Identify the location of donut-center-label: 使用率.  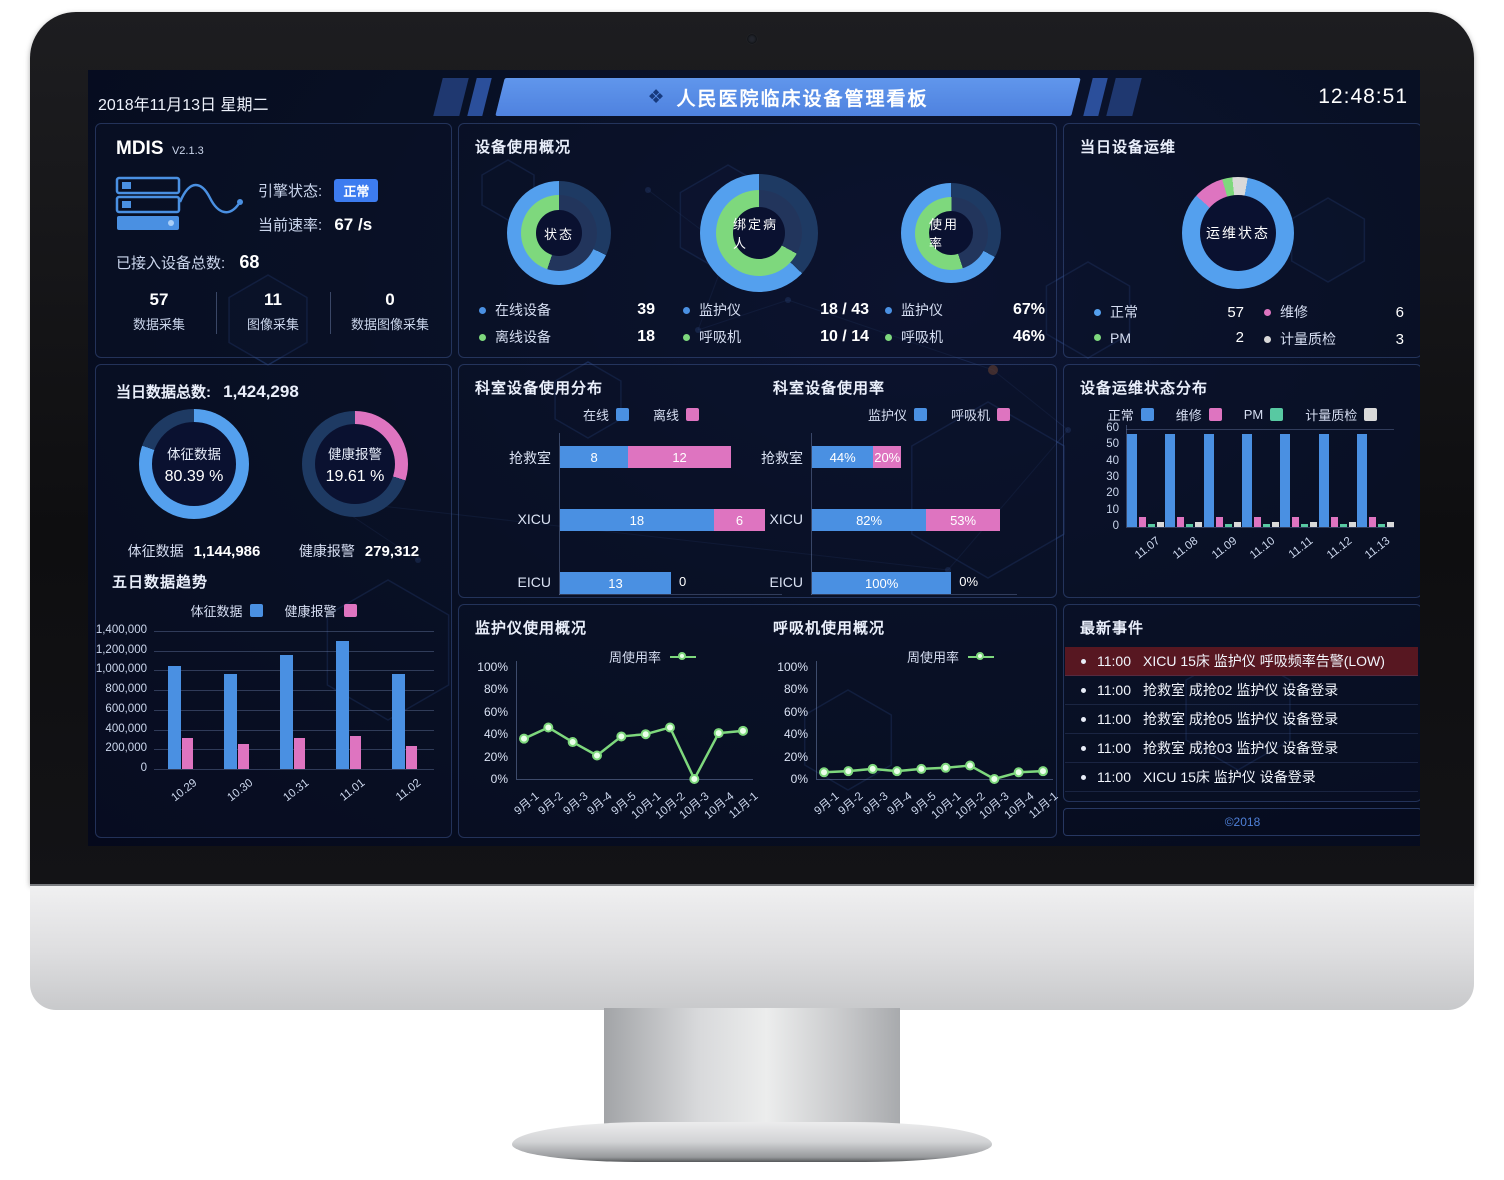
(951, 233).